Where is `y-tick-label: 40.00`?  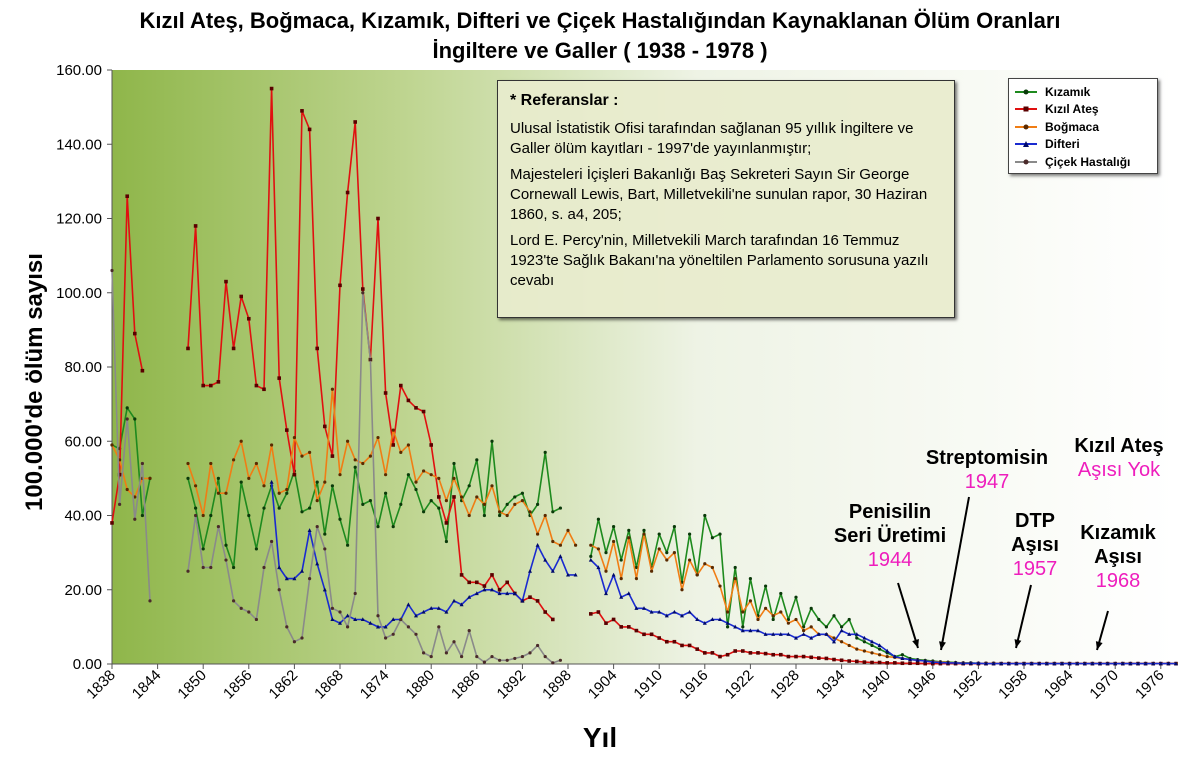
y-tick-label: 40.00 is located at coordinates (83, 516).